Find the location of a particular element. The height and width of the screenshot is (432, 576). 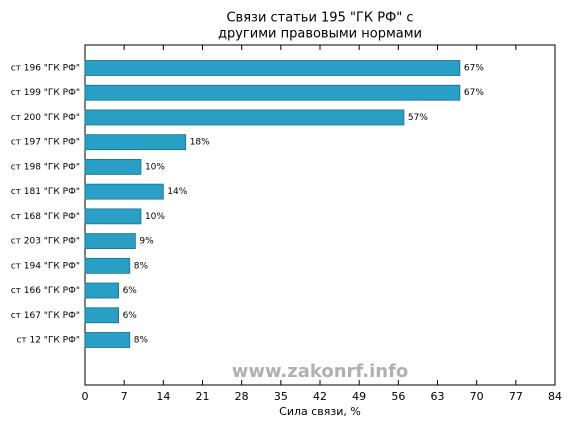

value-label: 14% is located at coordinates (177, 192).